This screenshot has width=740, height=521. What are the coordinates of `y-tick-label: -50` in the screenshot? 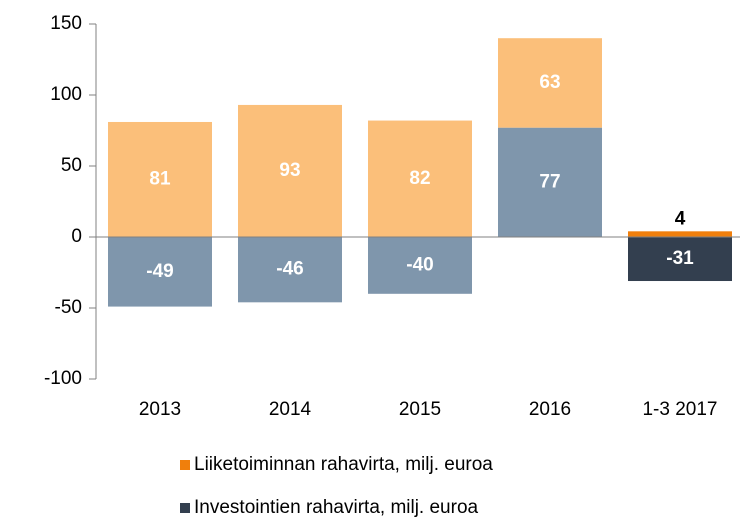 It's located at (68, 307).